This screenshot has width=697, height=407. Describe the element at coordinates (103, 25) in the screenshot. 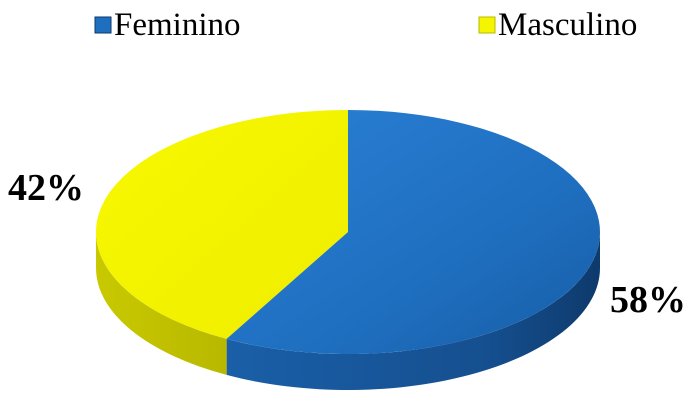

I see `legend-swatch-feminino` at that location.